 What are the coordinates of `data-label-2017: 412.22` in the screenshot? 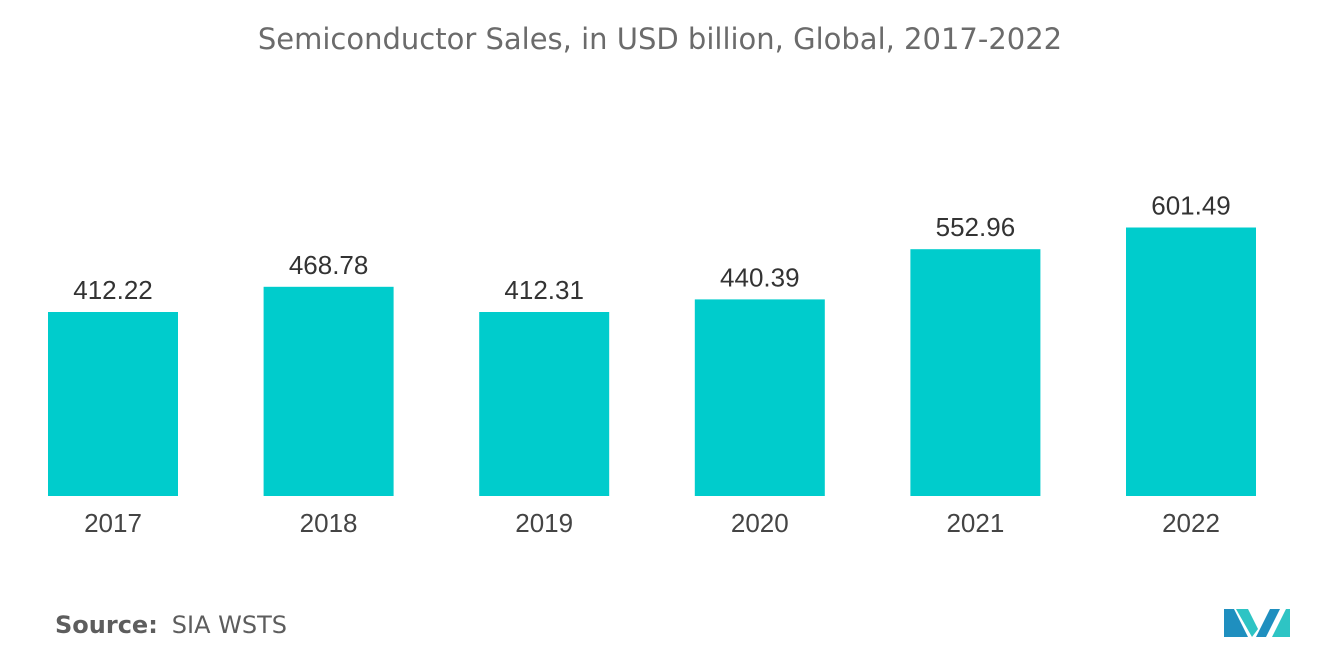 It's located at (113, 290).